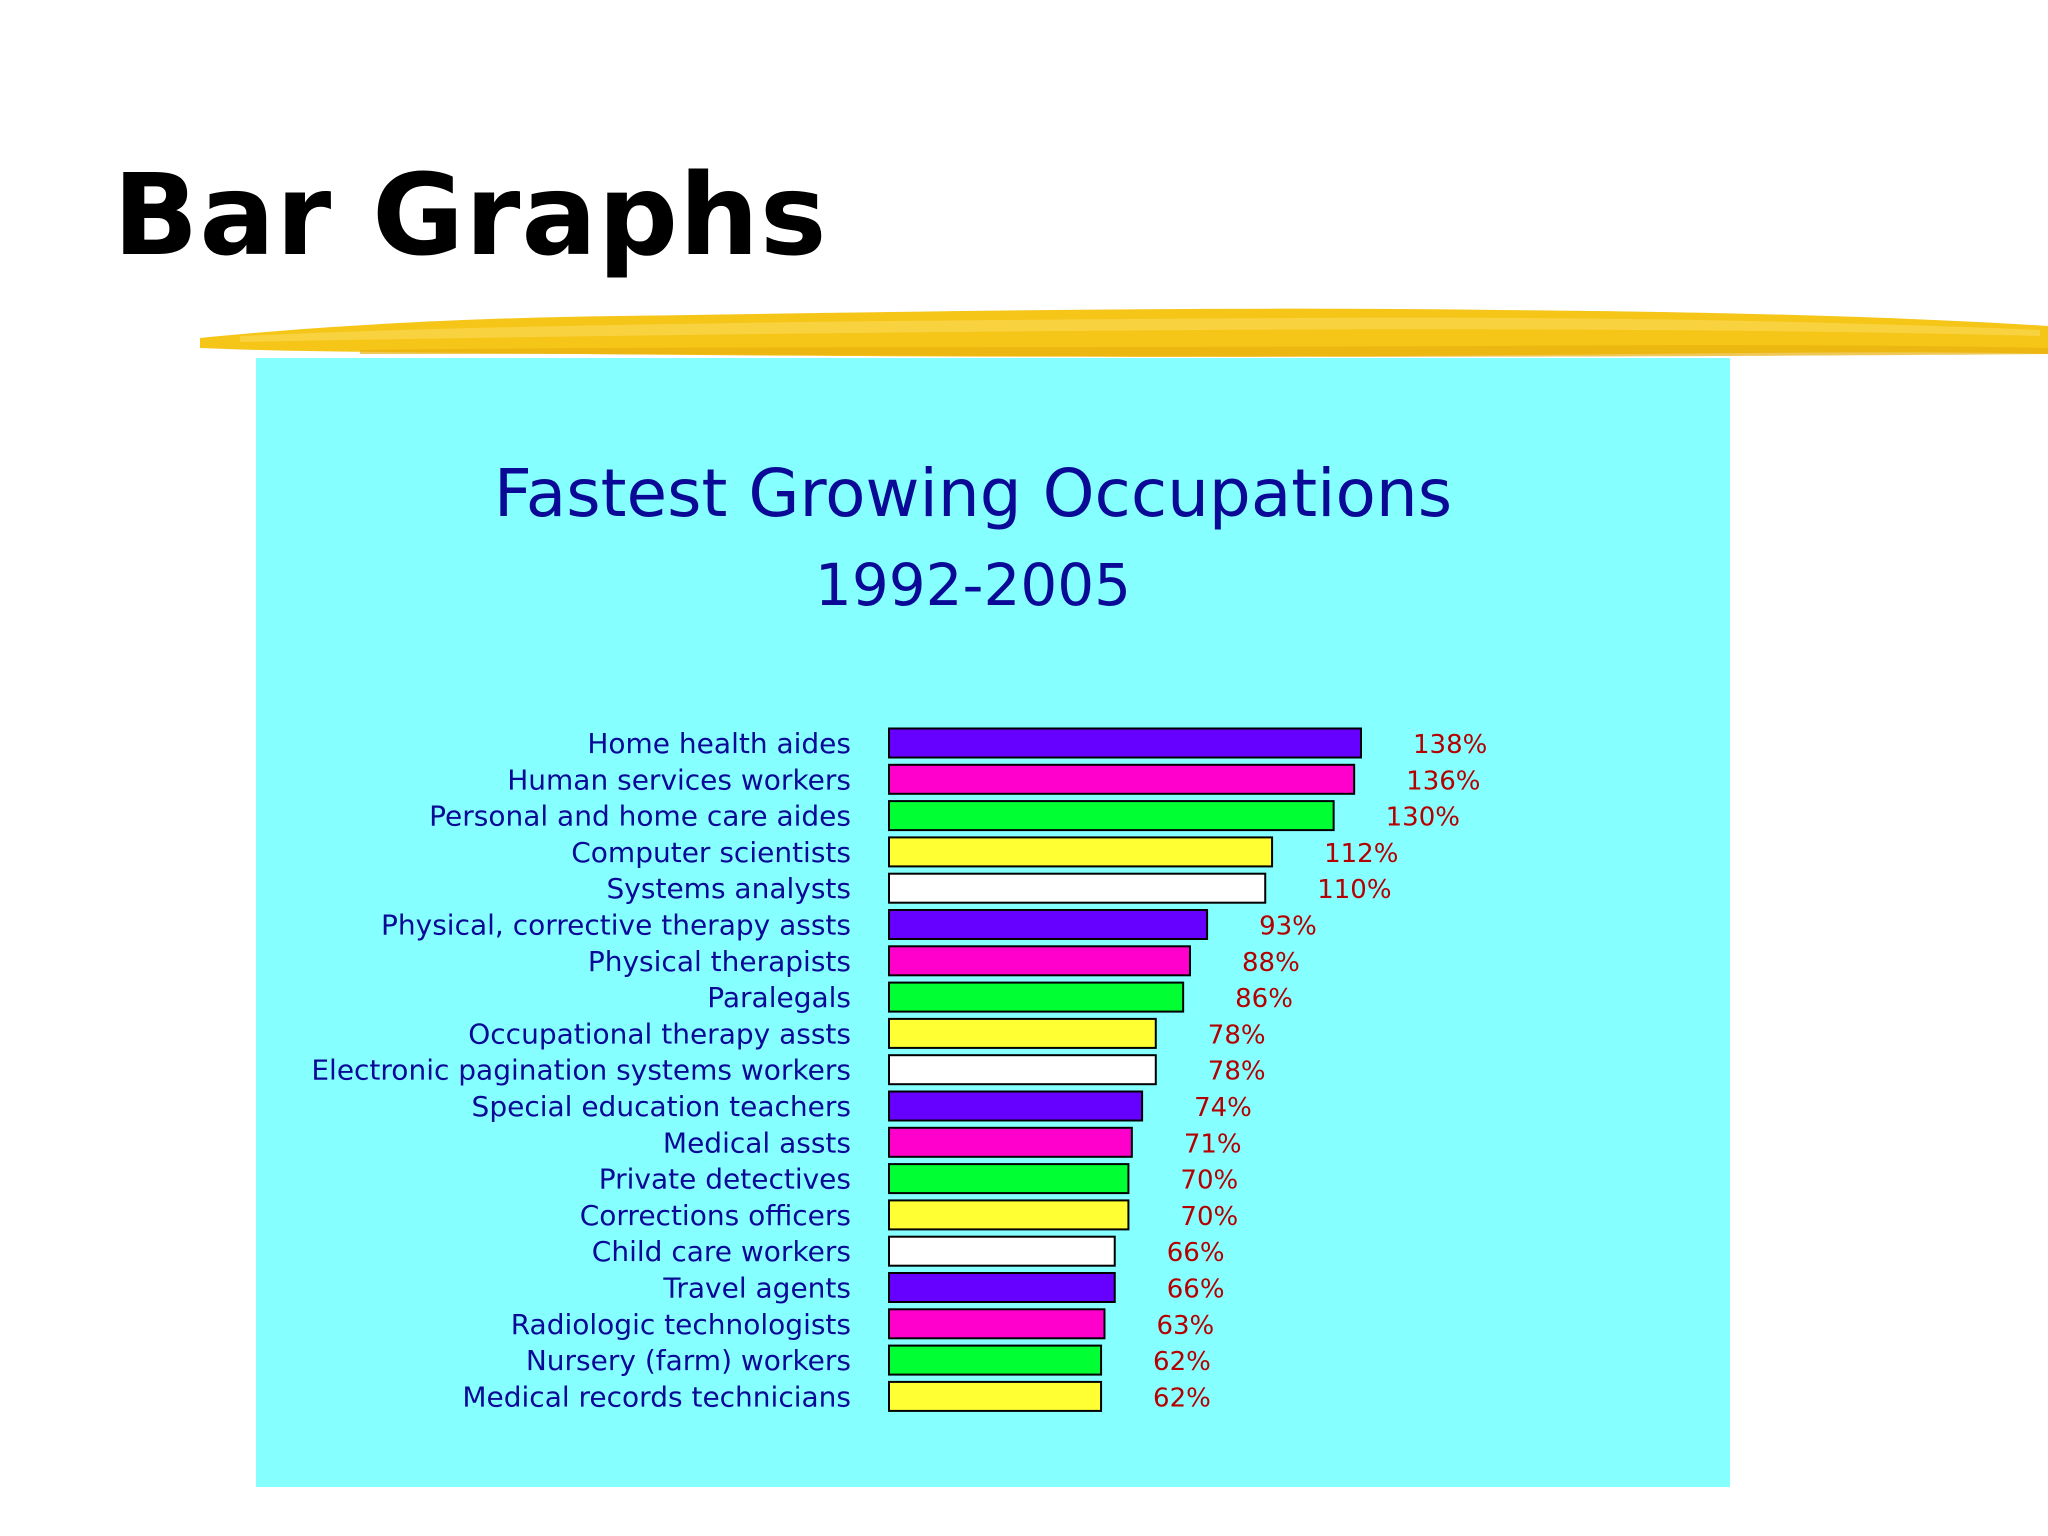  What do you see at coordinates (616, 925) in the screenshot?
I see `category-label: Physical, corrective therapy assts` at bounding box center [616, 925].